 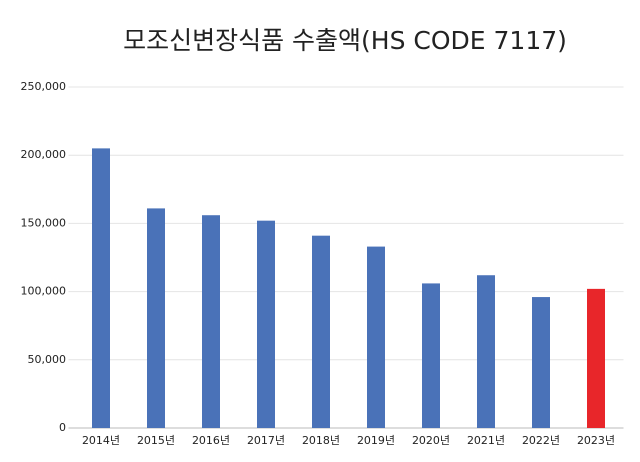 I want to click on x-tick-label: 2015년, so click(x=156, y=440).